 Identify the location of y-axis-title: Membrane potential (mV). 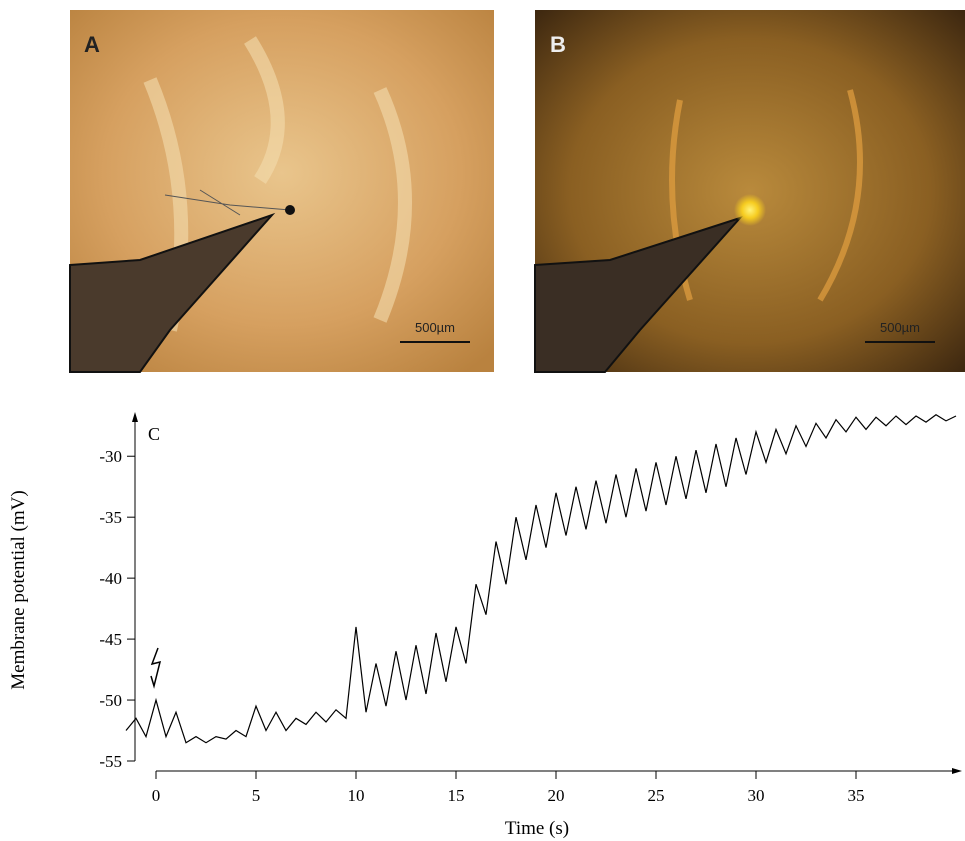
(18, 589).